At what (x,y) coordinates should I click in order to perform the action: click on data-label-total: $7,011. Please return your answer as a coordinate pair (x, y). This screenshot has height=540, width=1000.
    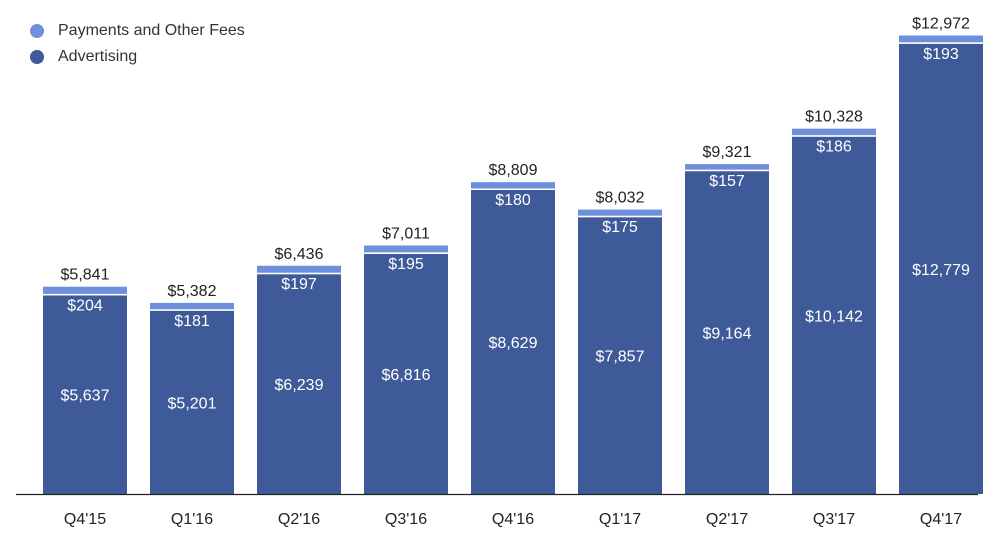
    Looking at the image, I should click on (406, 234).